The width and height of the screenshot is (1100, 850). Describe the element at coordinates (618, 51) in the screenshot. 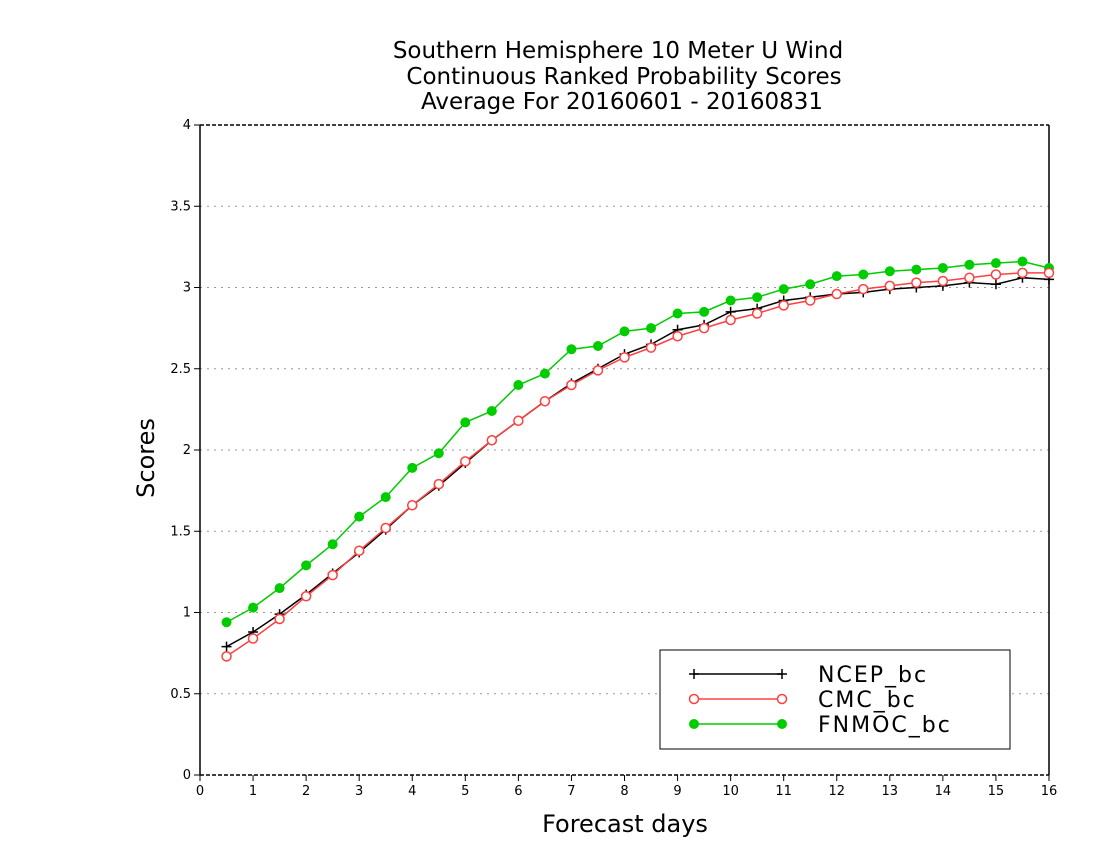

I see `title-line-1: Southern Hemisphere 10 Meter U Wind` at that location.